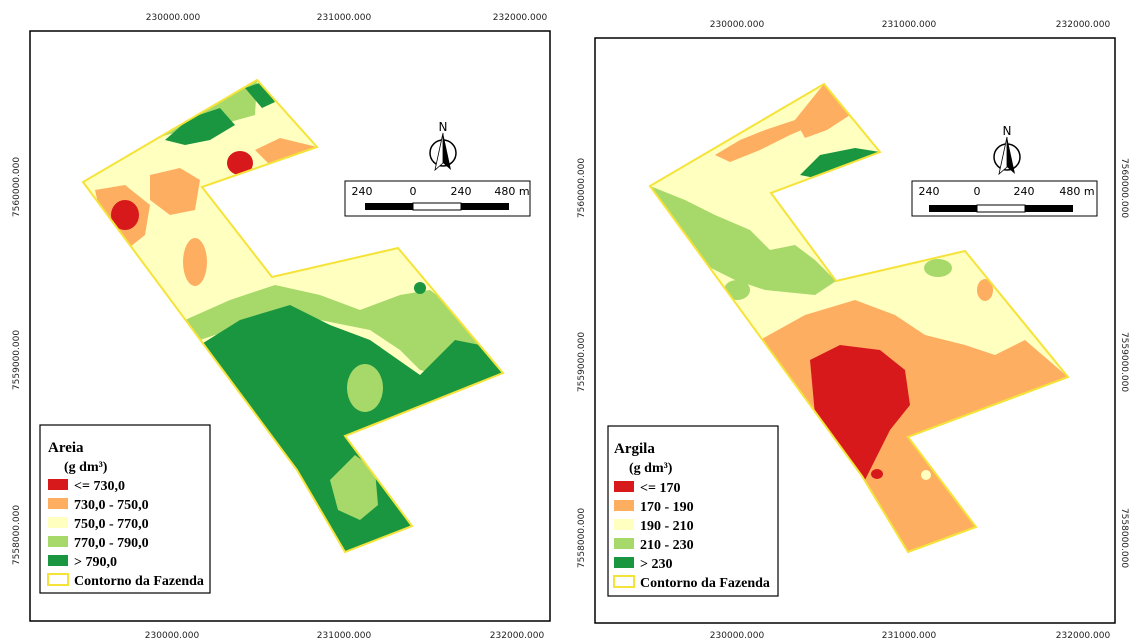 The image size is (1130, 642). Describe the element at coordinates (660, 488) in the screenshot. I see `legend-label: <= 170` at that location.